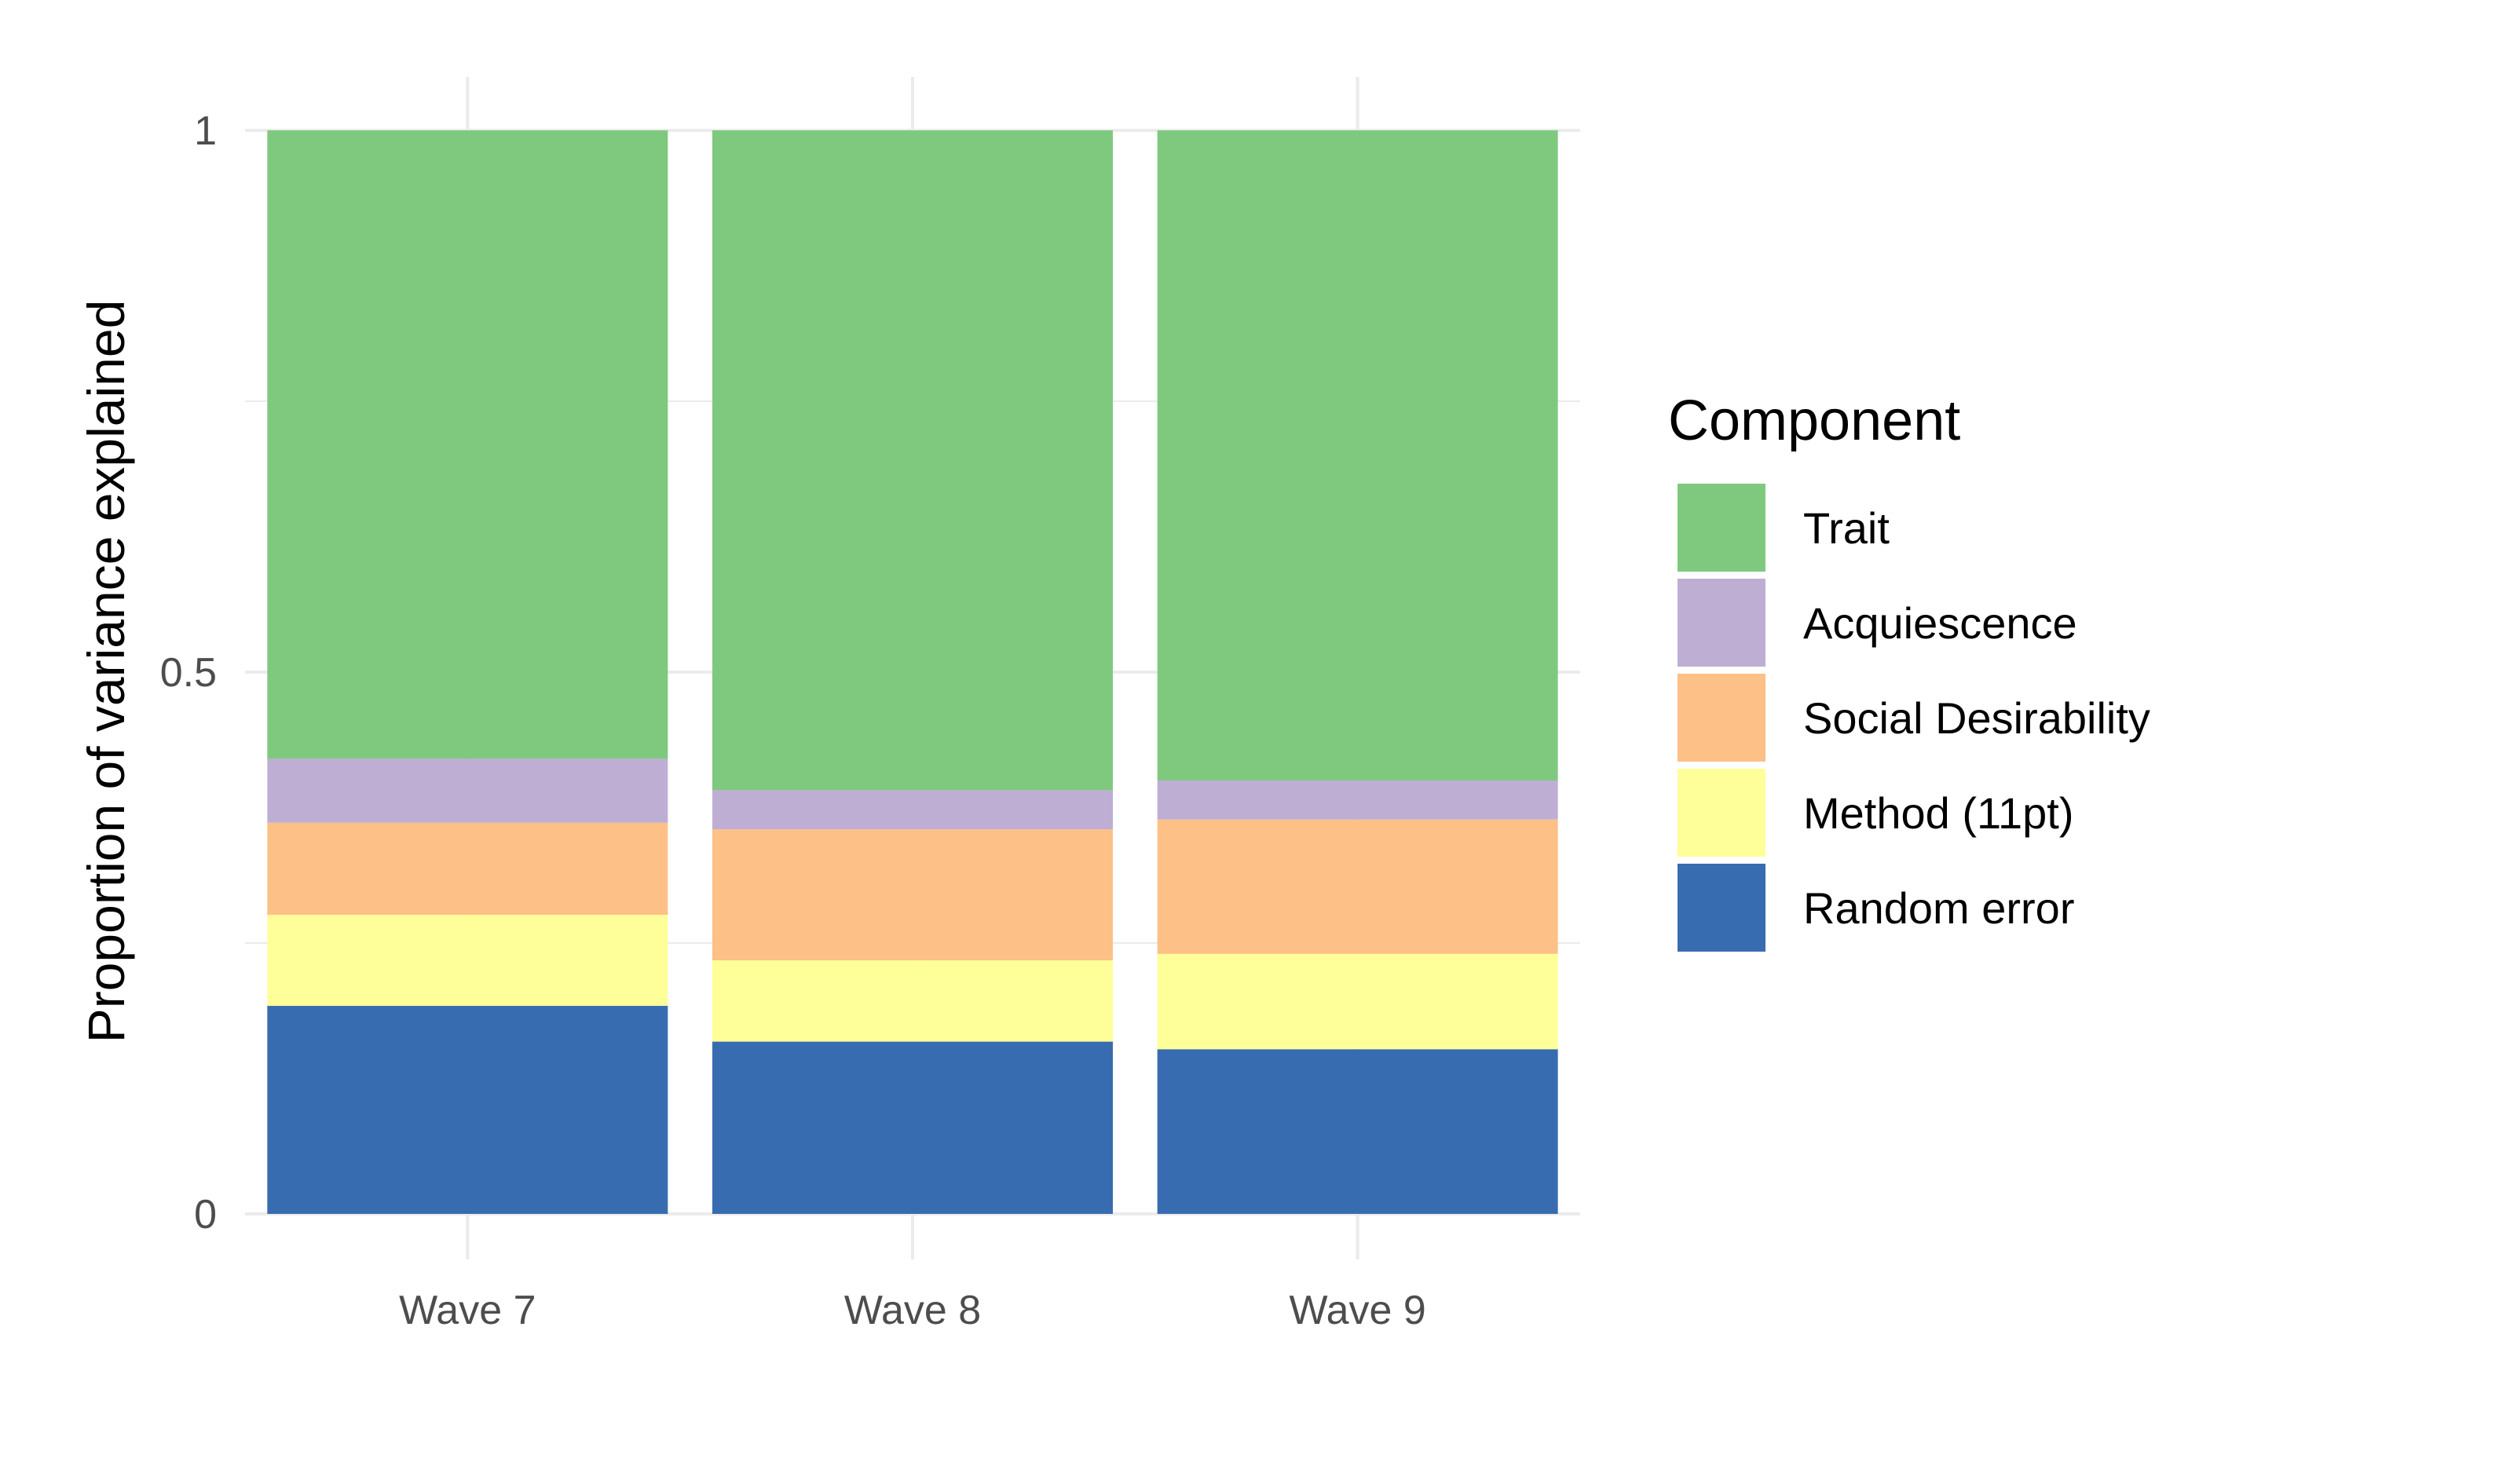 The width and height of the screenshot is (2499, 1484). I want to click on y-tick-label: 0.5, so click(188, 673).